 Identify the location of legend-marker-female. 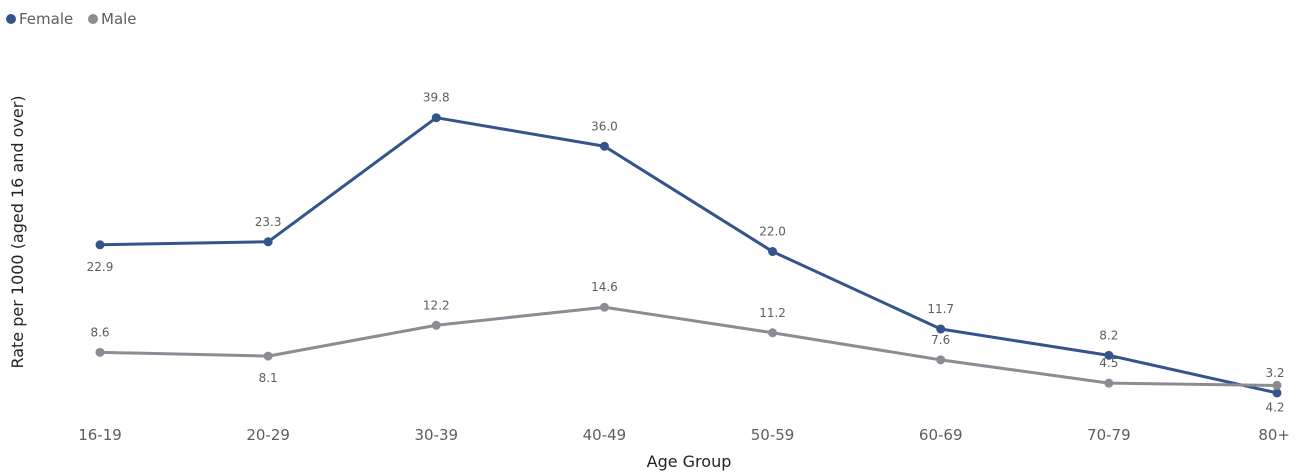
(11, 19).